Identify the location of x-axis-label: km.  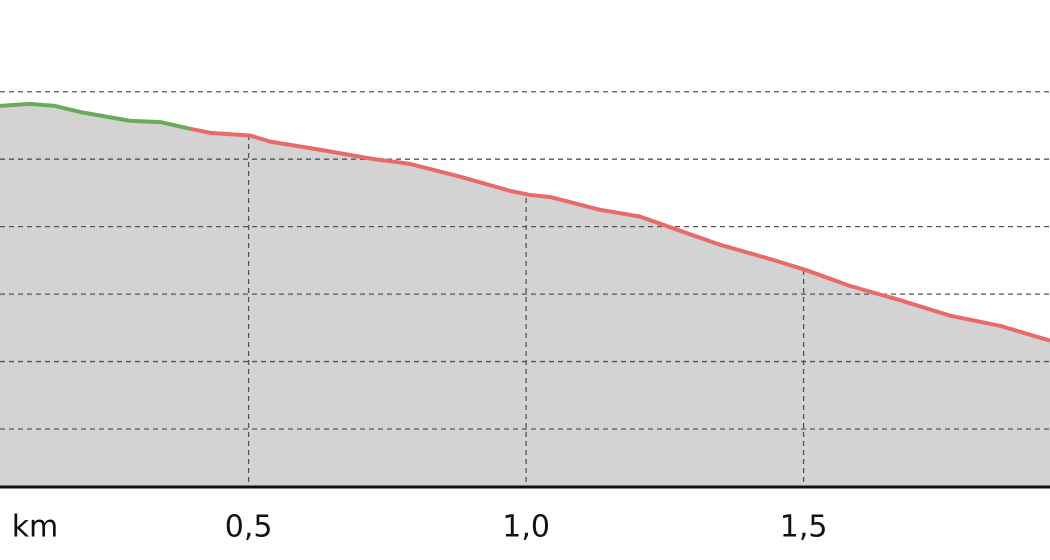
(35, 527).